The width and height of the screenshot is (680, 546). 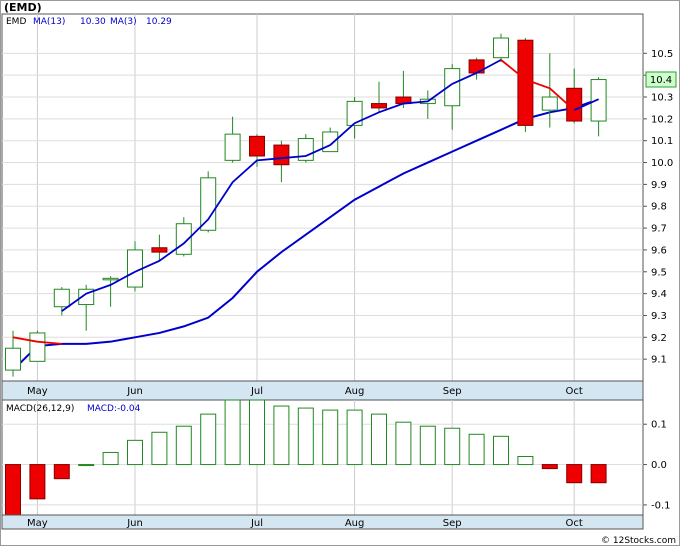 I want to click on macd-legend: MACD(26,12,9) MACD:-0.04, so click(x=73, y=409).